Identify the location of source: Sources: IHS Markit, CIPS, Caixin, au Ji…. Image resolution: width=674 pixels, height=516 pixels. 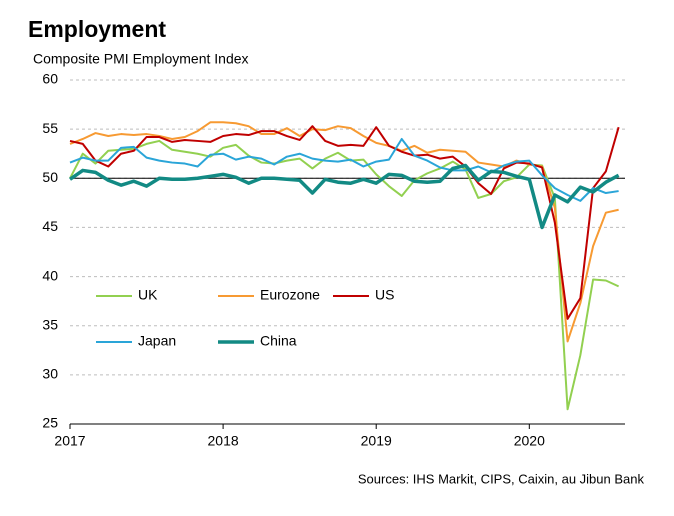
(501, 478).